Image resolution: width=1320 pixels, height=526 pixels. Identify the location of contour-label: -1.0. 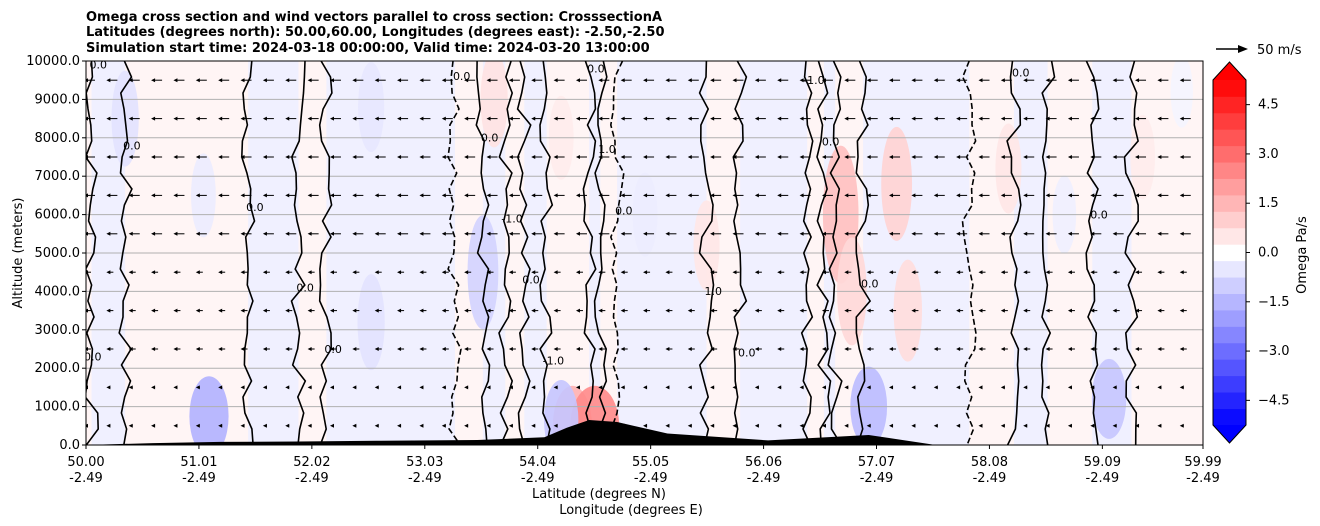
(553, 360).